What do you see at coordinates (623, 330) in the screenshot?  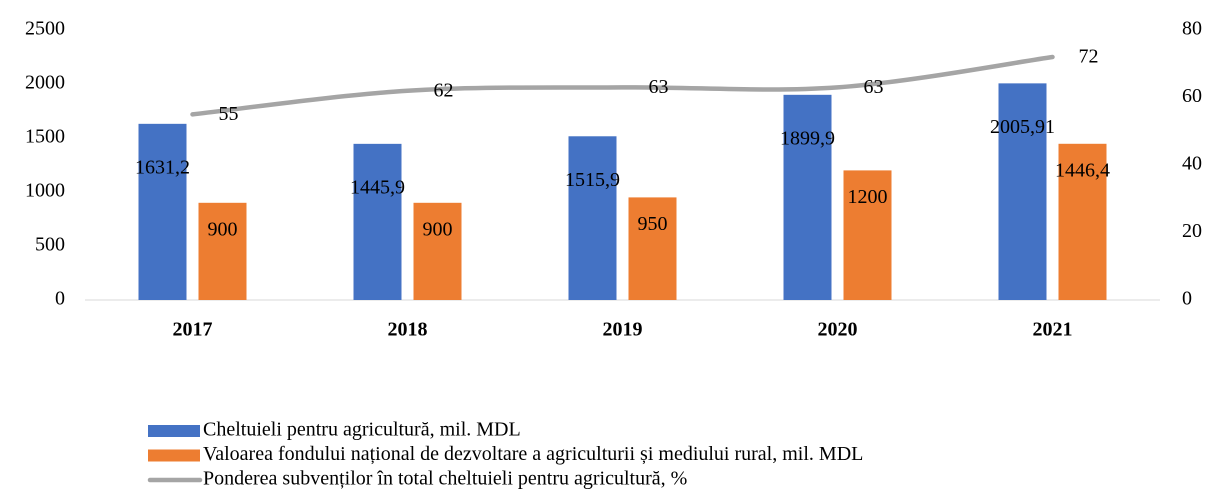 I see `x-tick-label: 2019` at bounding box center [623, 330].